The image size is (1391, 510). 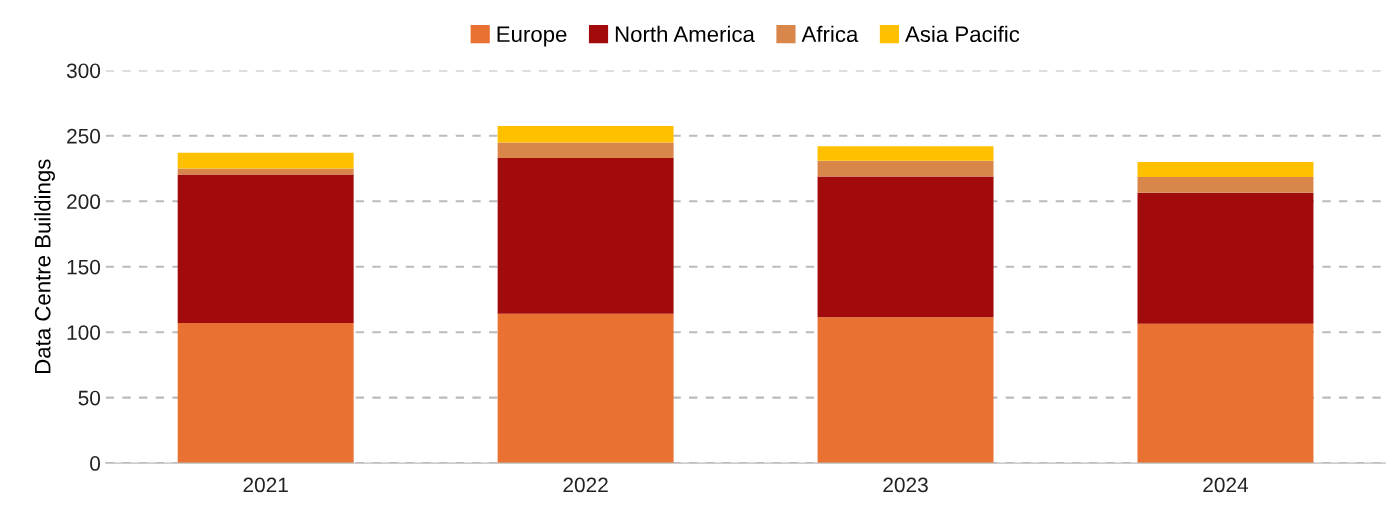 What do you see at coordinates (44, 266) in the screenshot?
I see `y-axis-title: Data Centre Buildings` at bounding box center [44, 266].